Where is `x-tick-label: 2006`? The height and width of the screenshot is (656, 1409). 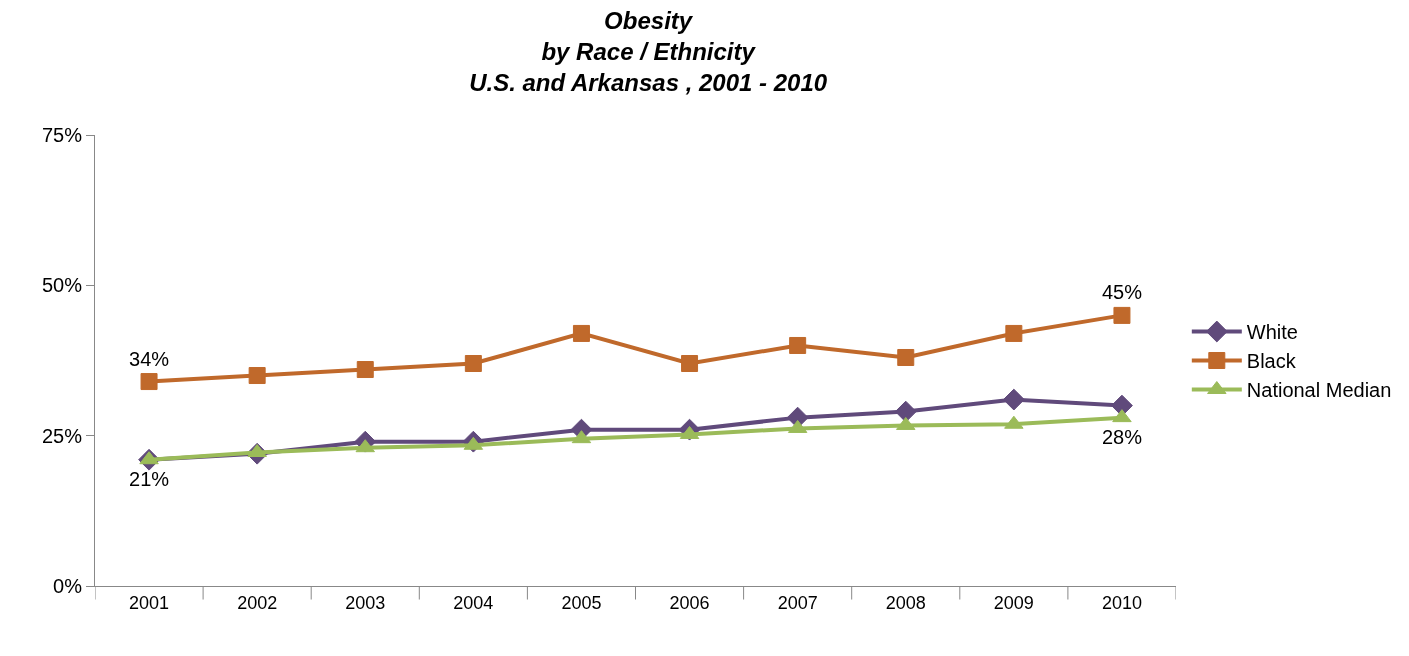
x-tick-label: 2006 is located at coordinates (689, 602).